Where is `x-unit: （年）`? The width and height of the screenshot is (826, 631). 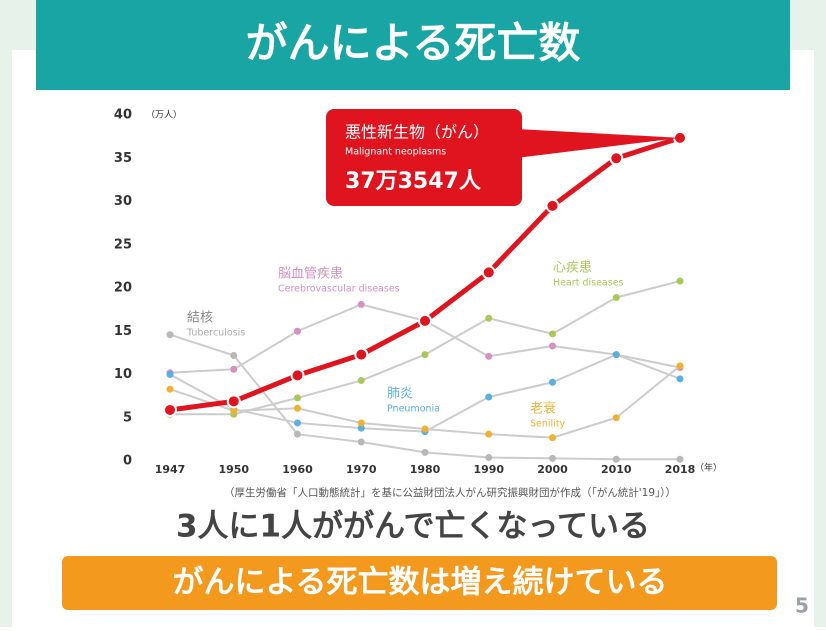
x-unit: （年） is located at coordinates (708, 468).